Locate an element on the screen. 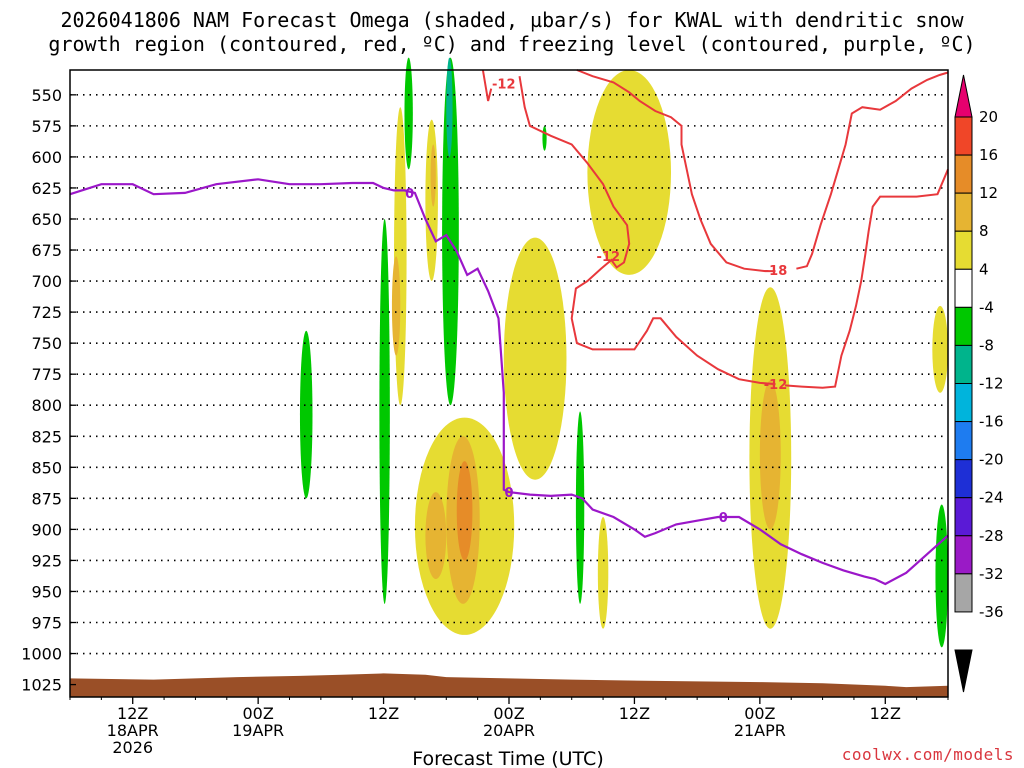 This screenshot has height=768, width=1024. x-tick-label-66-1: 21APR is located at coordinates (760, 730).